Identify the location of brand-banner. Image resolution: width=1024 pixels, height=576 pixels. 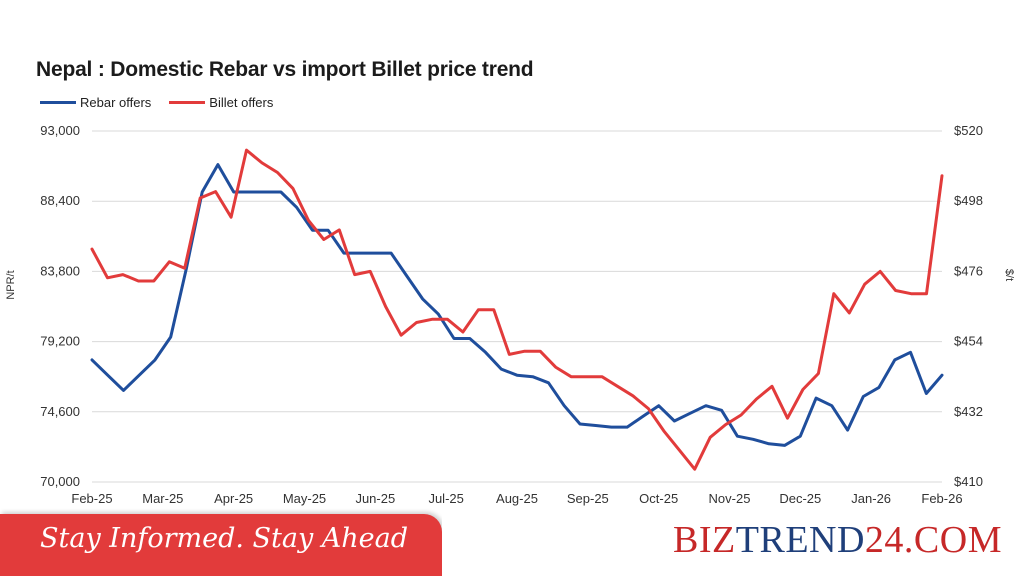
(733, 545).